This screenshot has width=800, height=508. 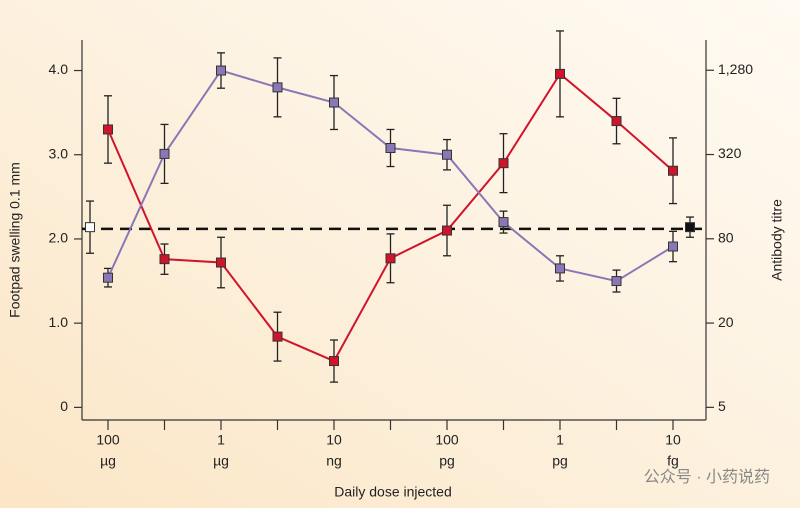 What do you see at coordinates (59, 322) in the screenshot?
I see `y-tick-label: 1.0` at bounding box center [59, 322].